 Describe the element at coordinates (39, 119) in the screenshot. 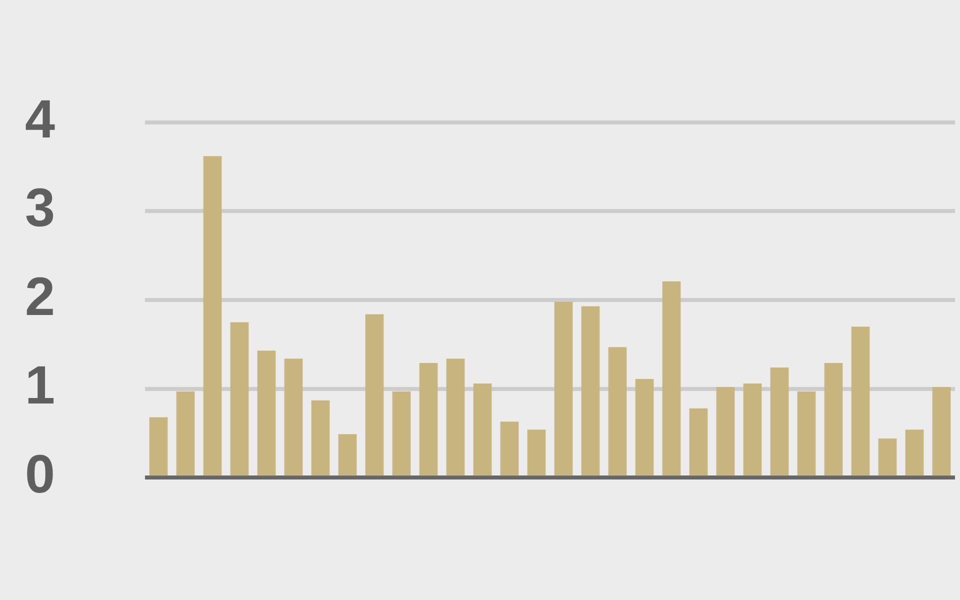

I see `y-tick-label: 4` at that location.